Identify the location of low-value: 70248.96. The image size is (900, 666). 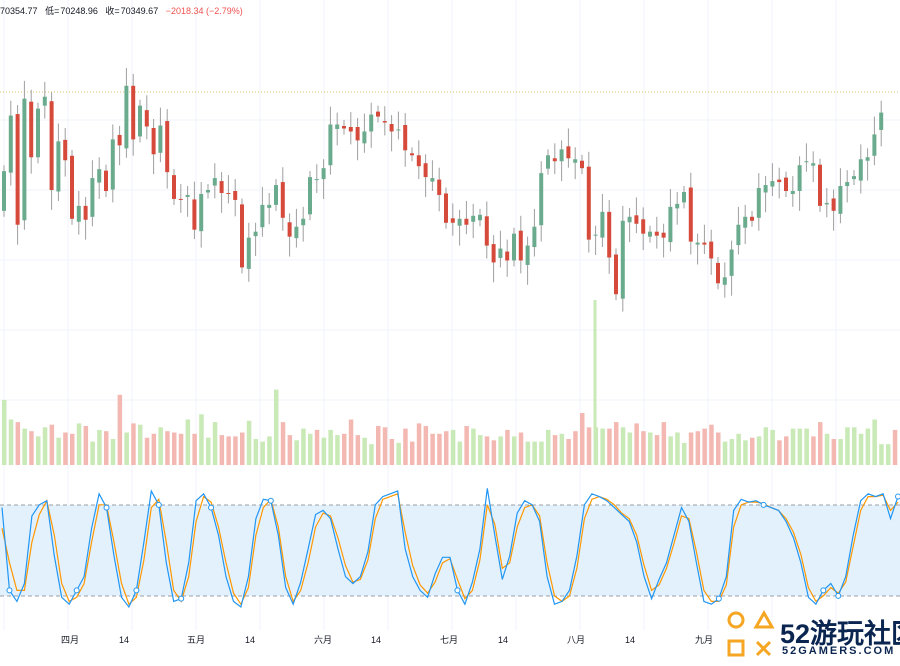
(79, 11).